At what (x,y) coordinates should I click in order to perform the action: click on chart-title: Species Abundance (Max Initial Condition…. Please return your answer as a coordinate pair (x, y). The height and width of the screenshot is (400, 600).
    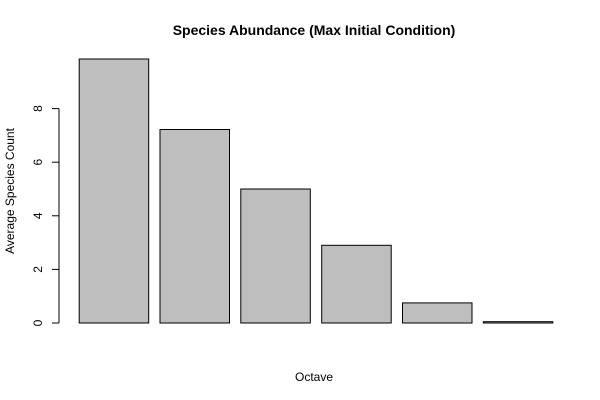
    Looking at the image, I should click on (314, 30).